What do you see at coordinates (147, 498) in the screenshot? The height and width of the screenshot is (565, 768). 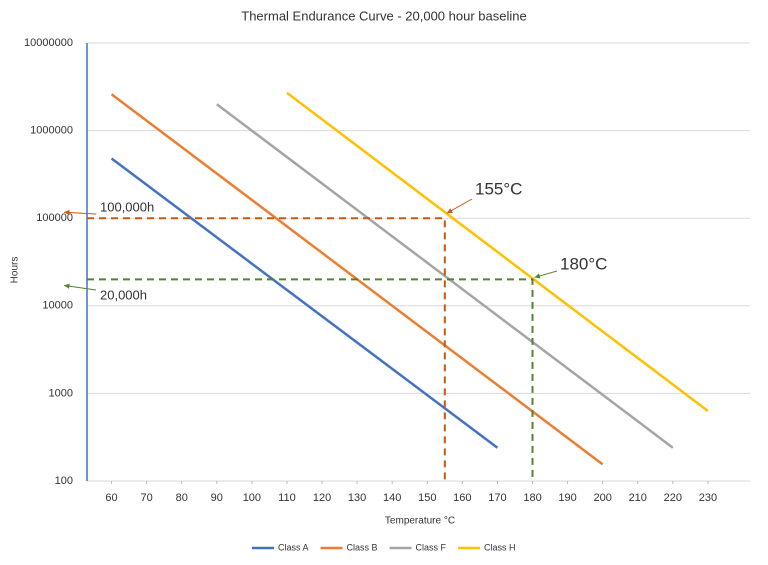 I see `x-tick-label: 70` at bounding box center [147, 498].